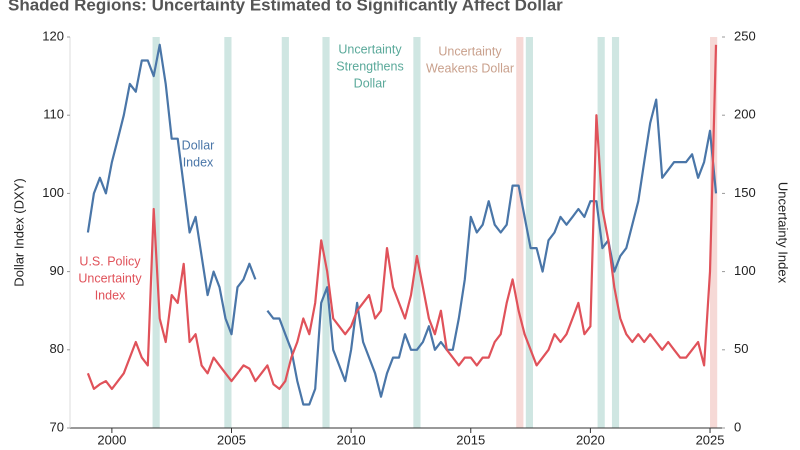 The image size is (800, 450). What do you see at coordinates (53, 114) in the screenshot?
I see `y-tick-label: 110` at bounding box center [53, 114].